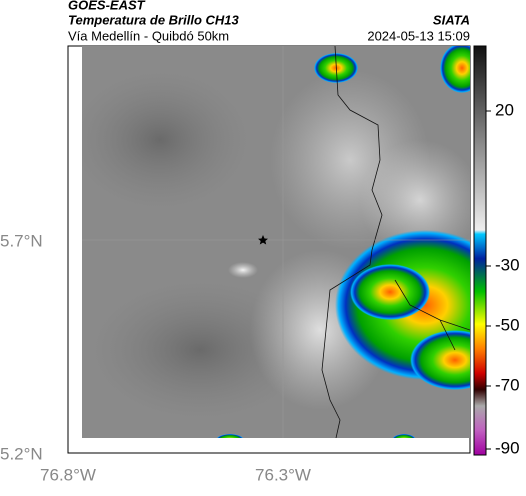 The image size is (526, 496). Describe the element at coordinates (451, 19) in the screenshot. I see `agency: SIATA` at that location.